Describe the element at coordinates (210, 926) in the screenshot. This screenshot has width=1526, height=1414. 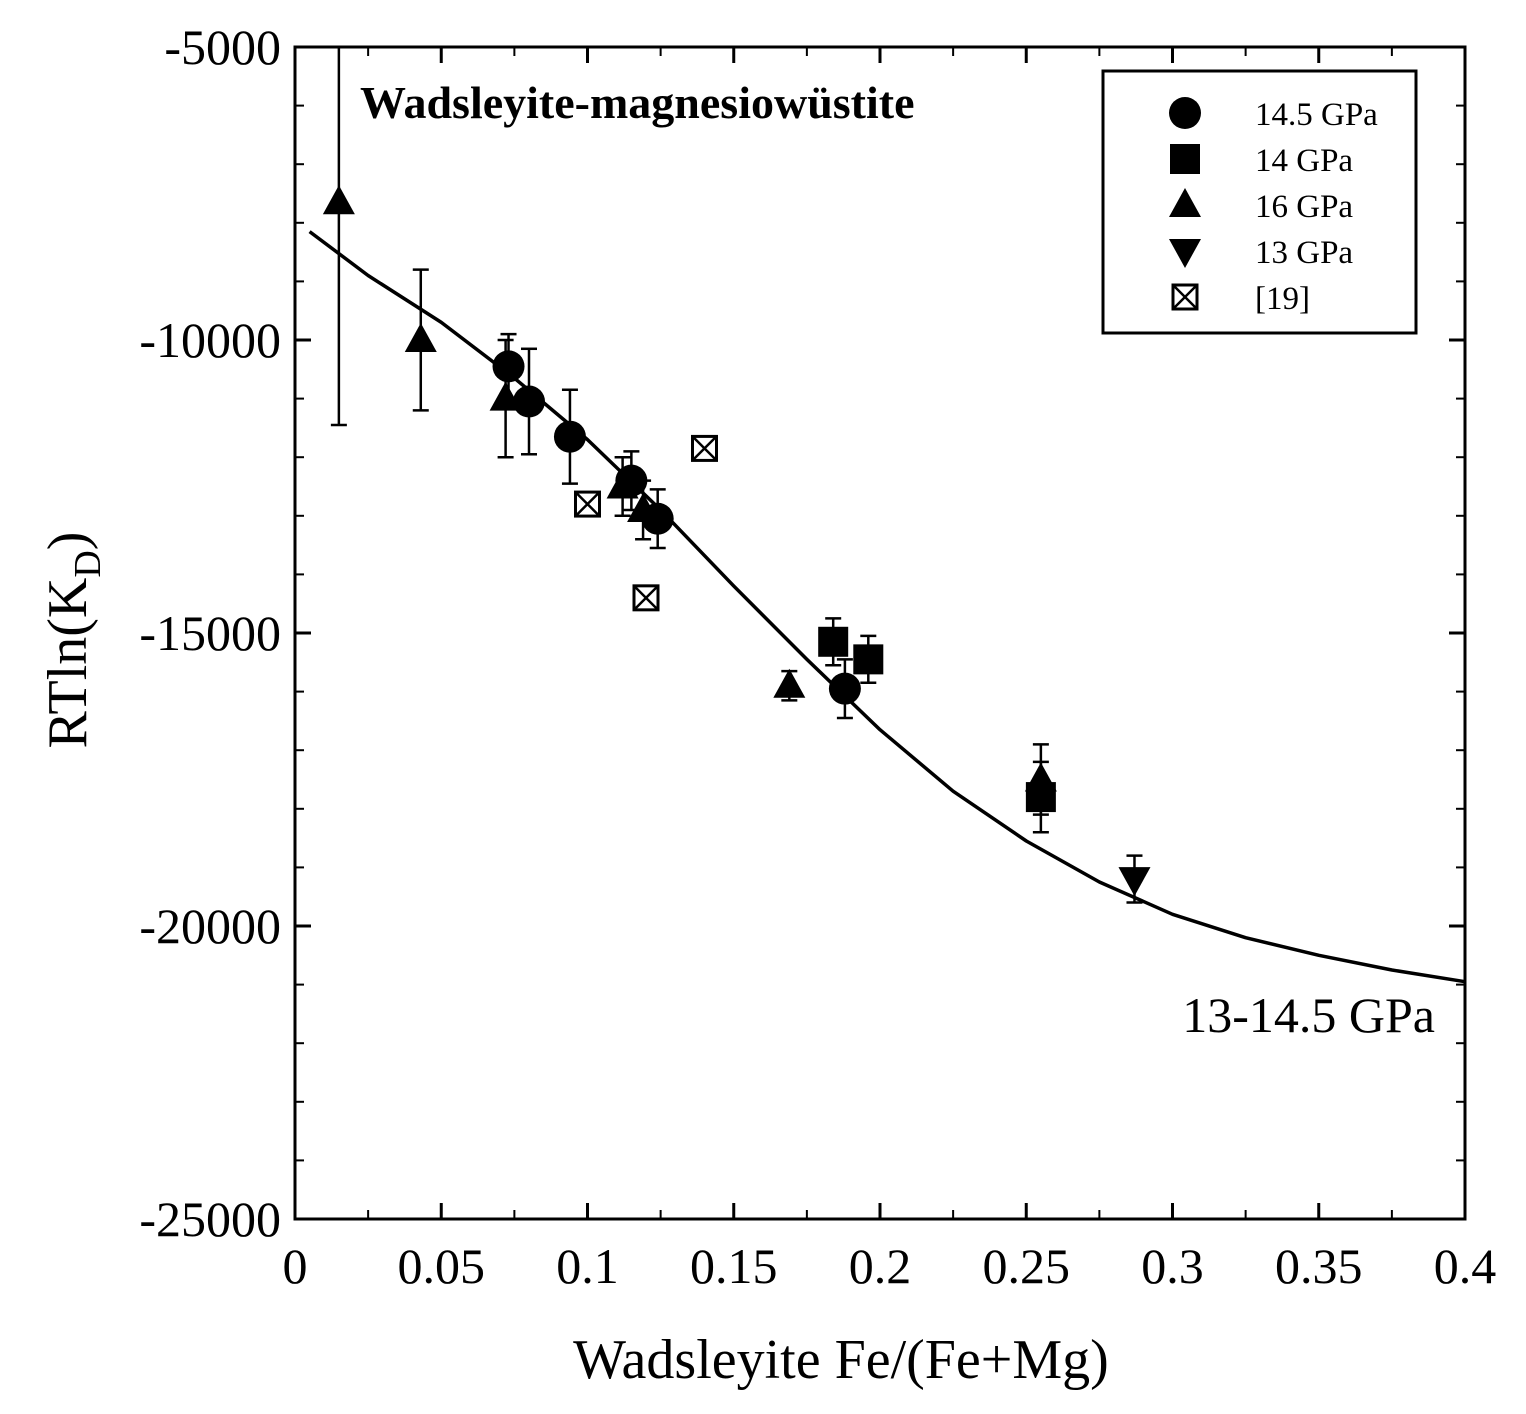
I see `y-tick-label: -20000` at that location.